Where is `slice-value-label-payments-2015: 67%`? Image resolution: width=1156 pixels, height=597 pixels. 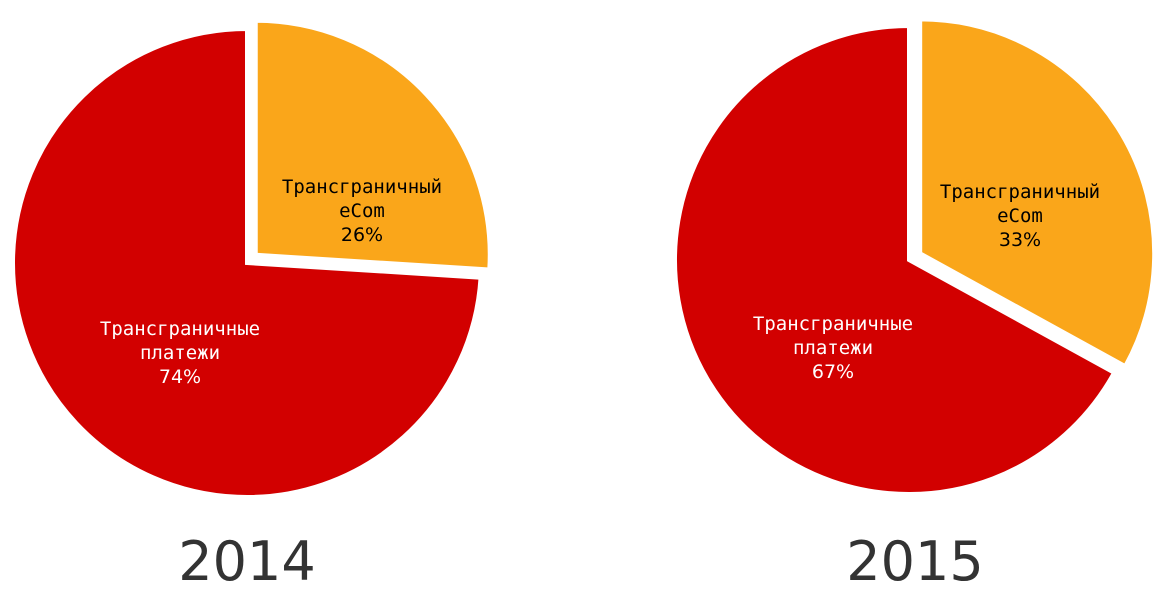 slice-value-label-payments-2015: 67% is located at coordinates (833, 372).